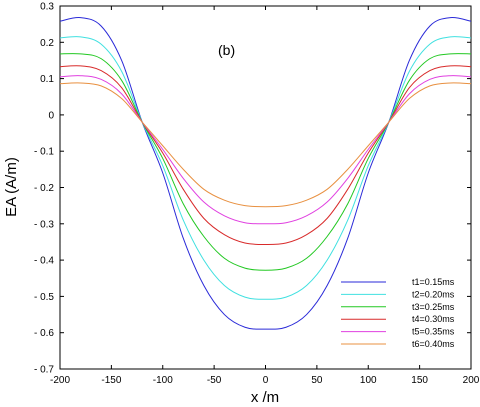 The image size is (480, 407). Describe the element at coordinates (163, 380) in the screenshot. I see `x-tick-label: -100` at that location.